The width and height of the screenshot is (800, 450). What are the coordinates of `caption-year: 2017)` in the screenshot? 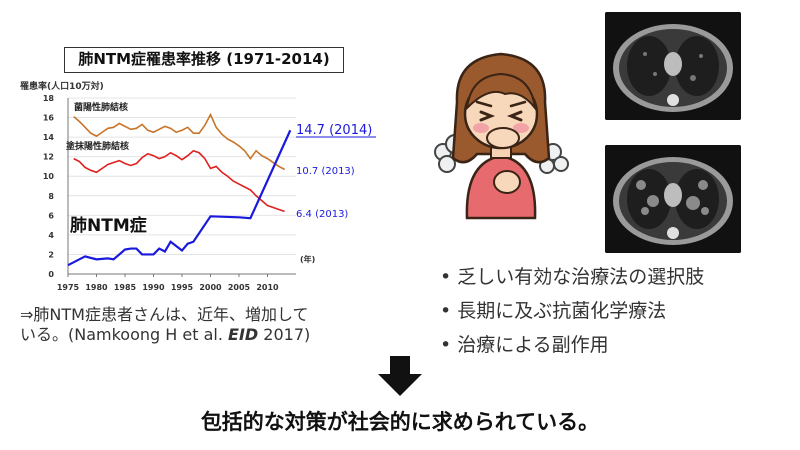 It's located at (284, 334).